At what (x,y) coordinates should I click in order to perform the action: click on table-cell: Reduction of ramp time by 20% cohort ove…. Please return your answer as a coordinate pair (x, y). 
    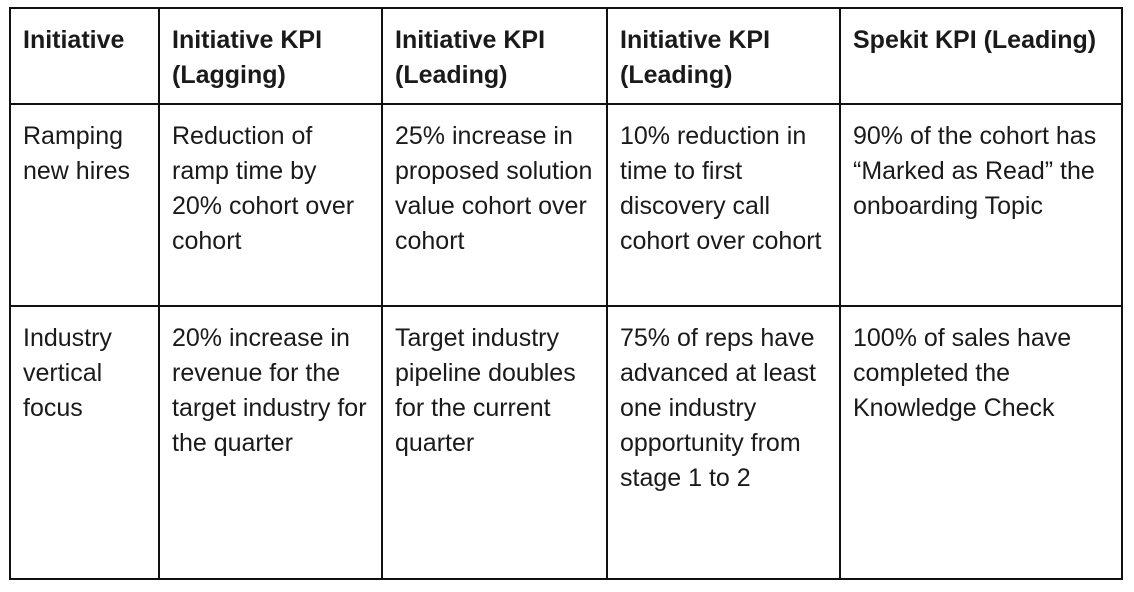
    Looking at the image, I should click on (270, 205).